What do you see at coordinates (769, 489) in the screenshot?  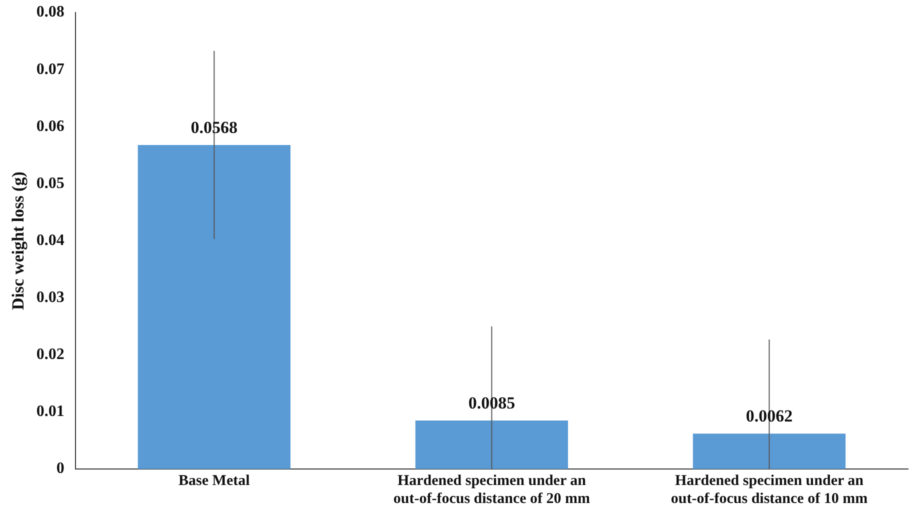 I see `x-tick-label: Hardened specimen under an out-of-focus distance of 10 mm` at bounding box center [769, 489].